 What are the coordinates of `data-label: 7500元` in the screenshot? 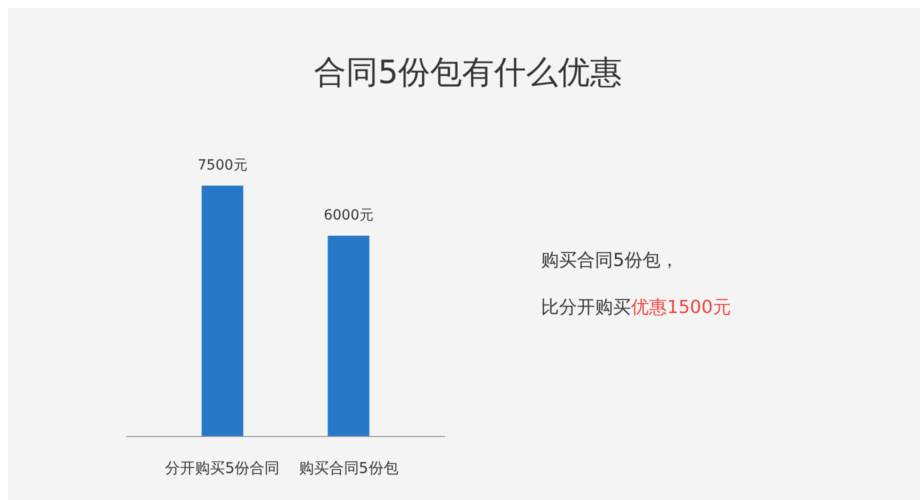 It's located at (223, 166).